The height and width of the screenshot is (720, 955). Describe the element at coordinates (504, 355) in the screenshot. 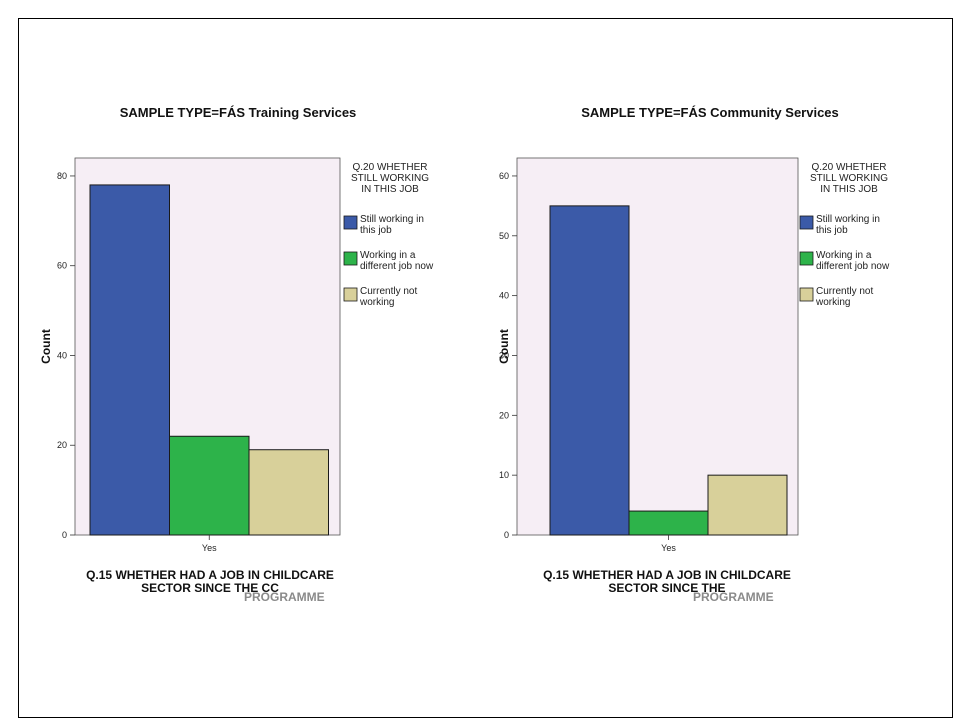

I see `y-tick-label: 30` at that location.